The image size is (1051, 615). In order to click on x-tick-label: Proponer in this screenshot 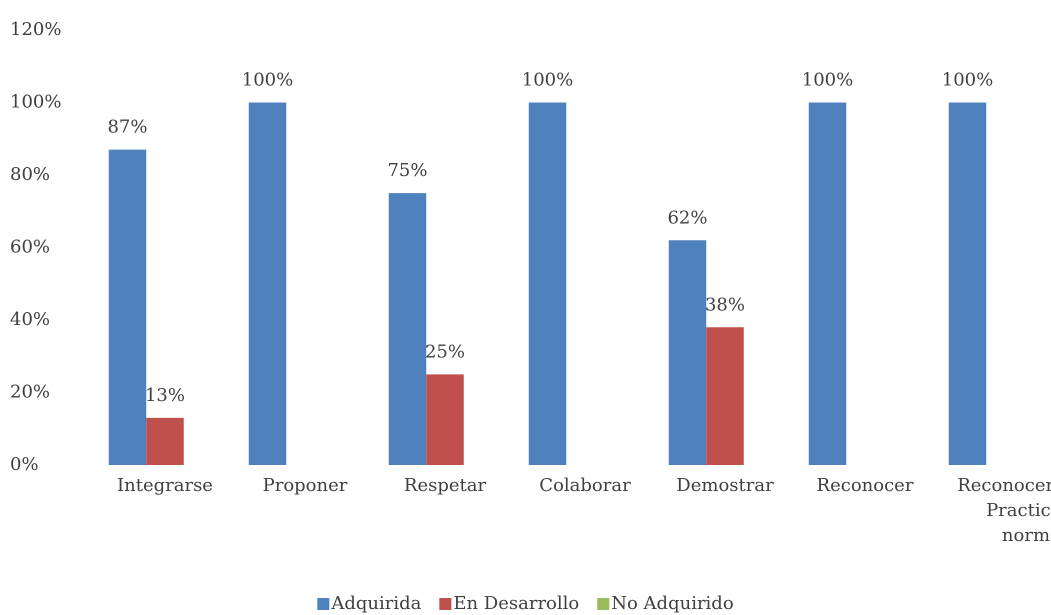, I will do `click(305, 485)`.